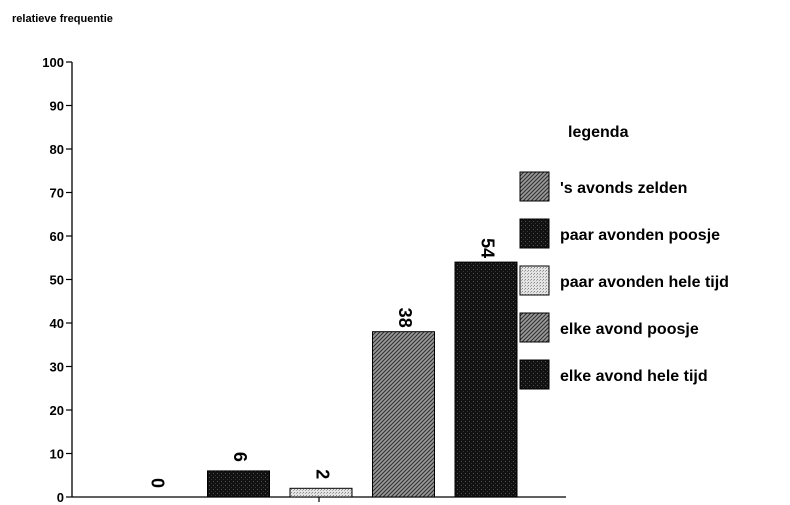  Describe the element at coordinates (57, 410) in the screenshot. I see `y-tick-label: 20` at that location.